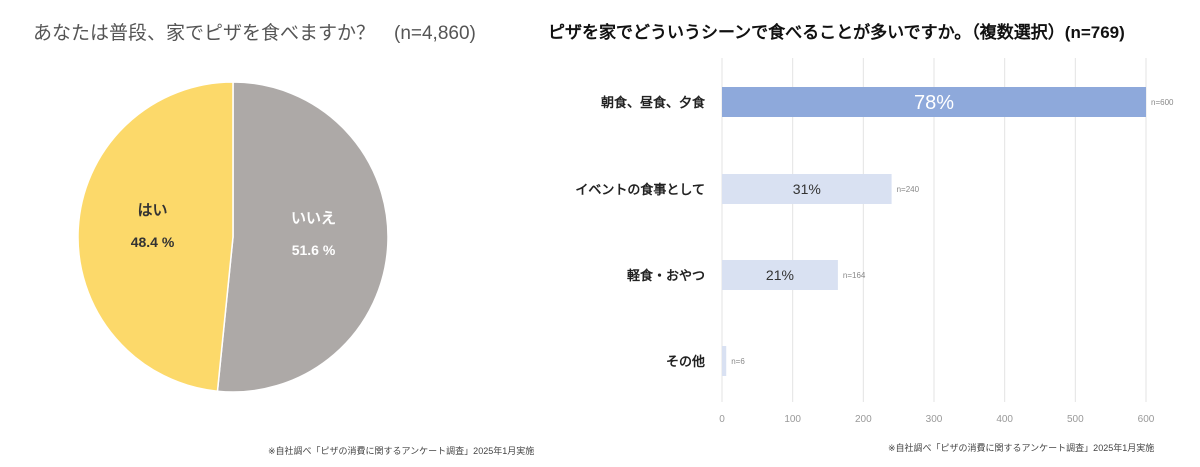  Describe the element at coordinates (1162, 102) in the screenshot. I see `bar-n-label: n=600` at that location.